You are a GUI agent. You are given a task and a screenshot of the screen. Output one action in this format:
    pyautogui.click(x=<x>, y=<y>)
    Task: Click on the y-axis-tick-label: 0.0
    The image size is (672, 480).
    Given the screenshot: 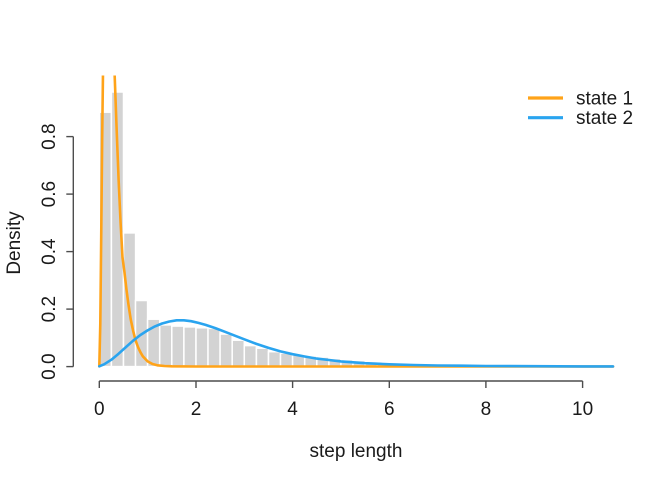 What is the action you would take?
    pyautogui.click(x=49, y=366)
    